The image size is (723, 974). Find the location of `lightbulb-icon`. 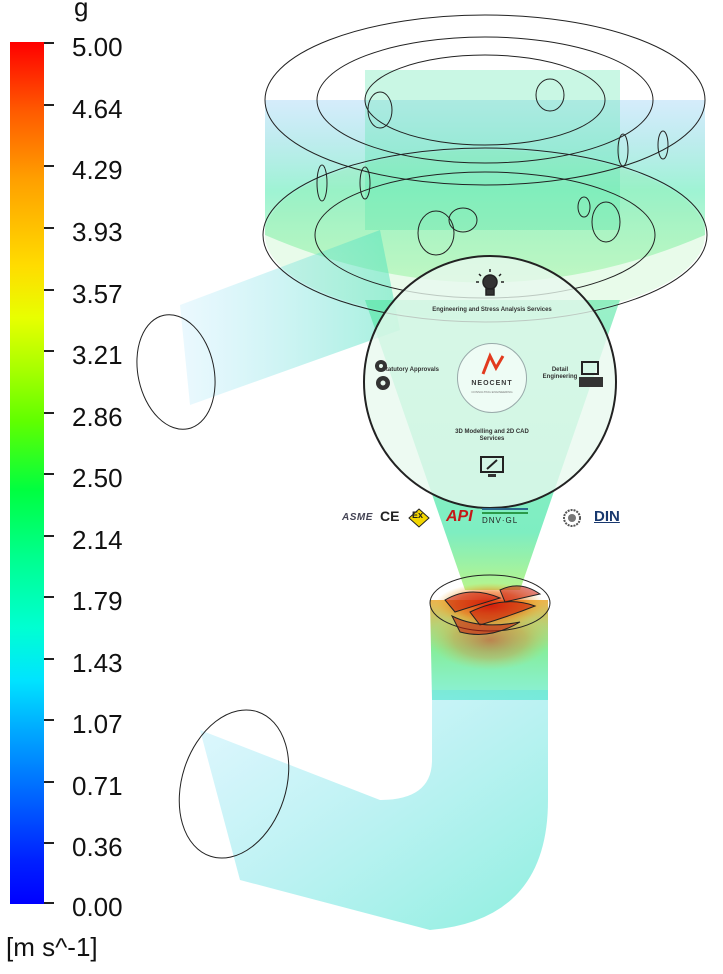

lightbulb-icon is located at coordinates (490, 282).